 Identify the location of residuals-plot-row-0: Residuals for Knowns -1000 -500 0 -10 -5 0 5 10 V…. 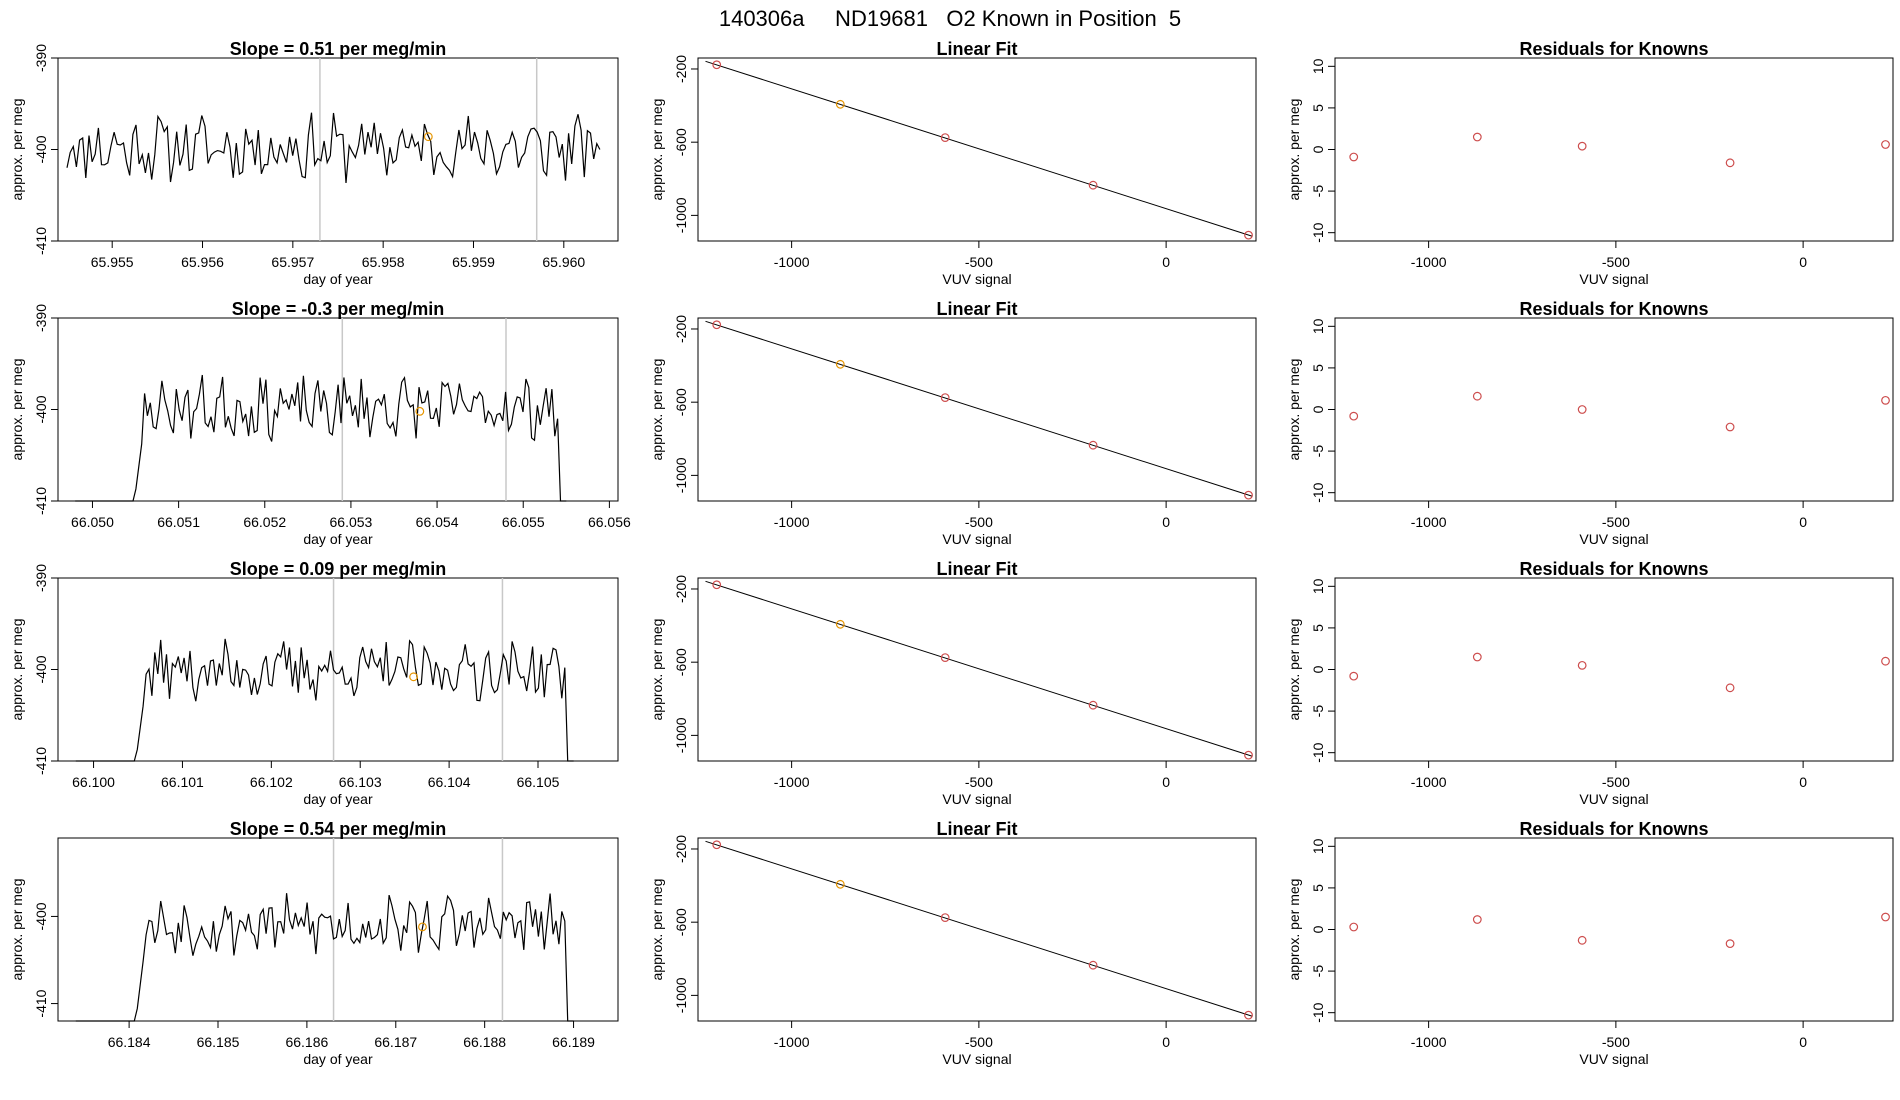
(1590, 163).